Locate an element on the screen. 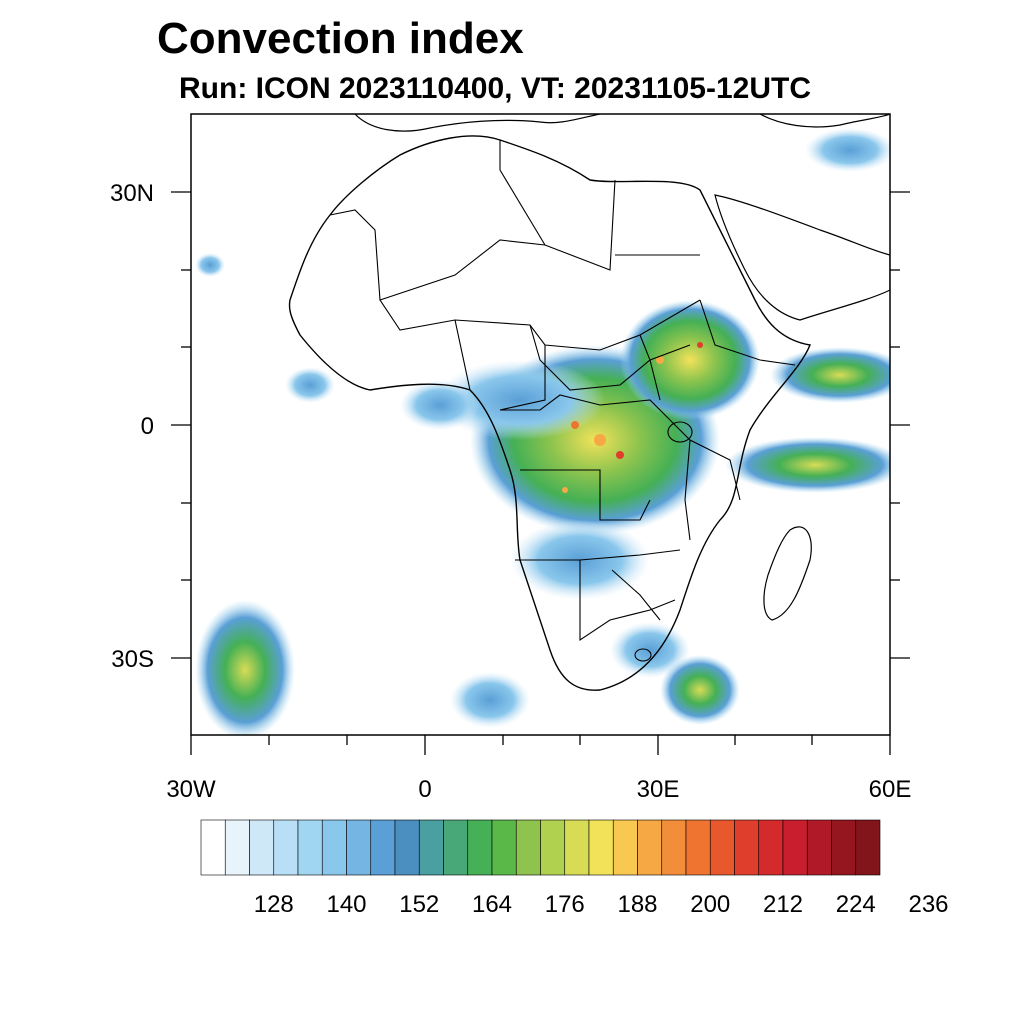  lat-label-30s: 30S is located at coordinates (132, 659).